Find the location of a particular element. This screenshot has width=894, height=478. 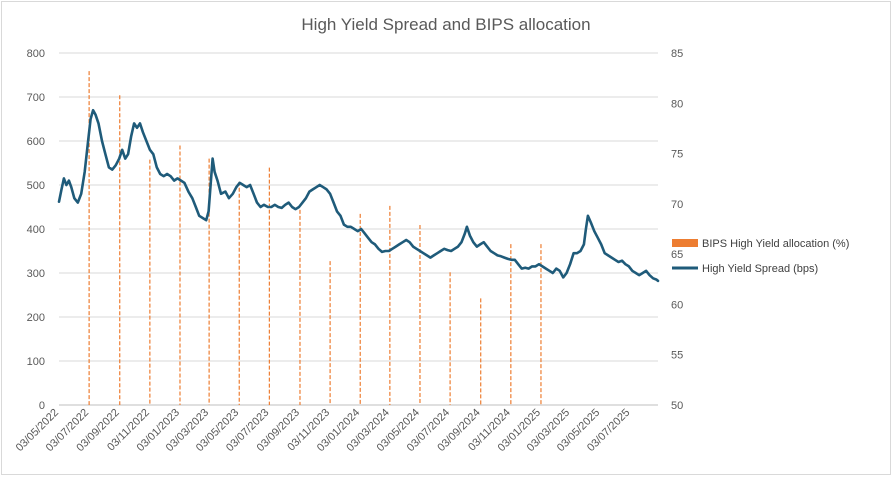

left-tick-label: 800 is located at coordinates (36, 54).